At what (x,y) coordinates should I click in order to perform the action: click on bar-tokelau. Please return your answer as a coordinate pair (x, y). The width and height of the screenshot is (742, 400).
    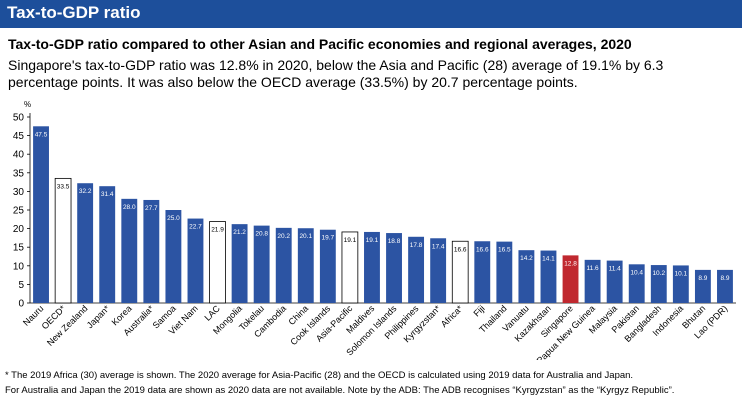
    Looking at the image, I should click on (261, 264).